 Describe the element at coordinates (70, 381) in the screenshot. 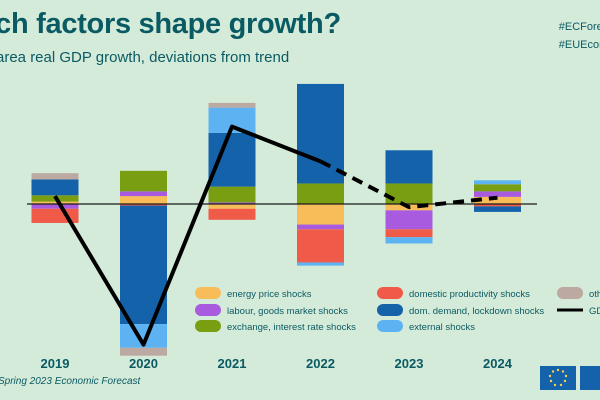

I see `source-footer: Spring 2023 Economic Forecast` at that location.